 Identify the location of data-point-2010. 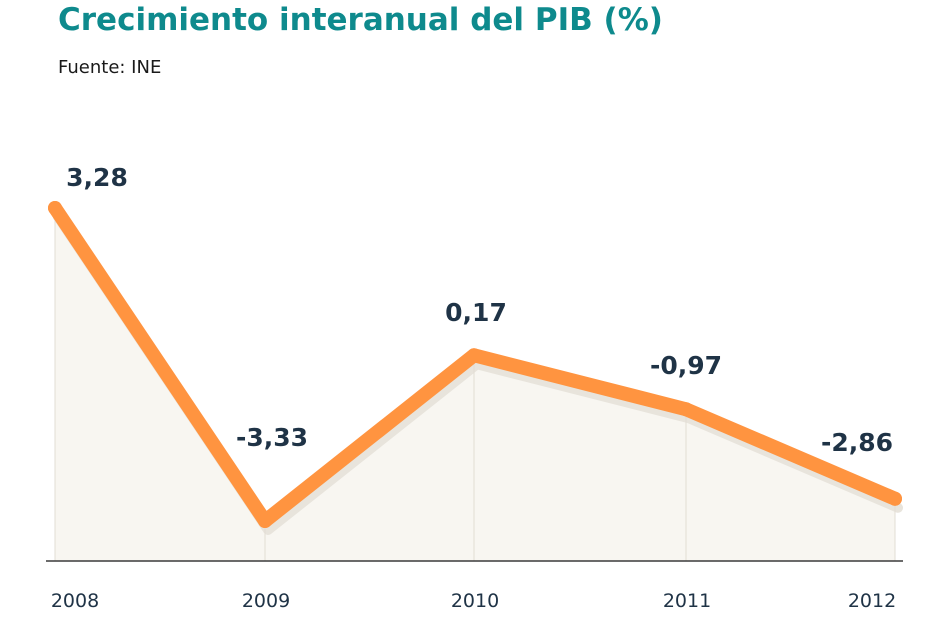
(474, 355).